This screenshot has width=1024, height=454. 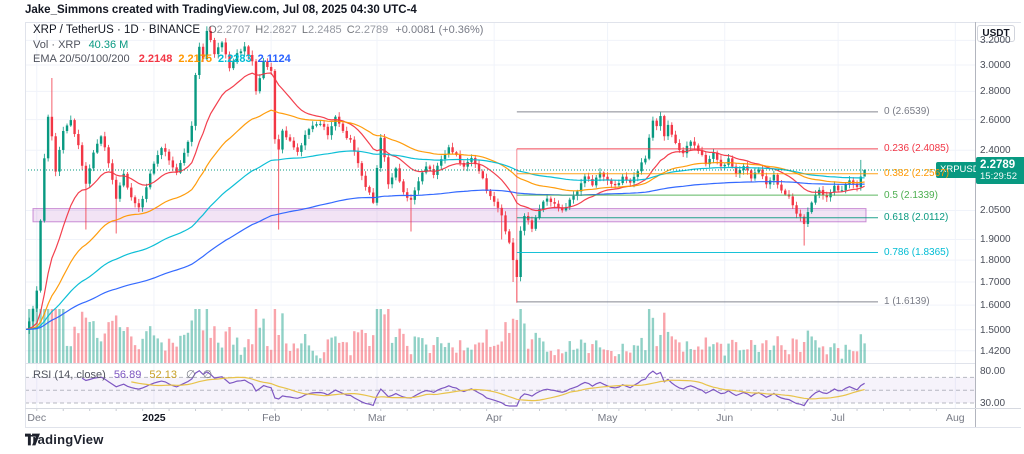 I want to click on ohlc-key: O, so click(x=212, y=30).